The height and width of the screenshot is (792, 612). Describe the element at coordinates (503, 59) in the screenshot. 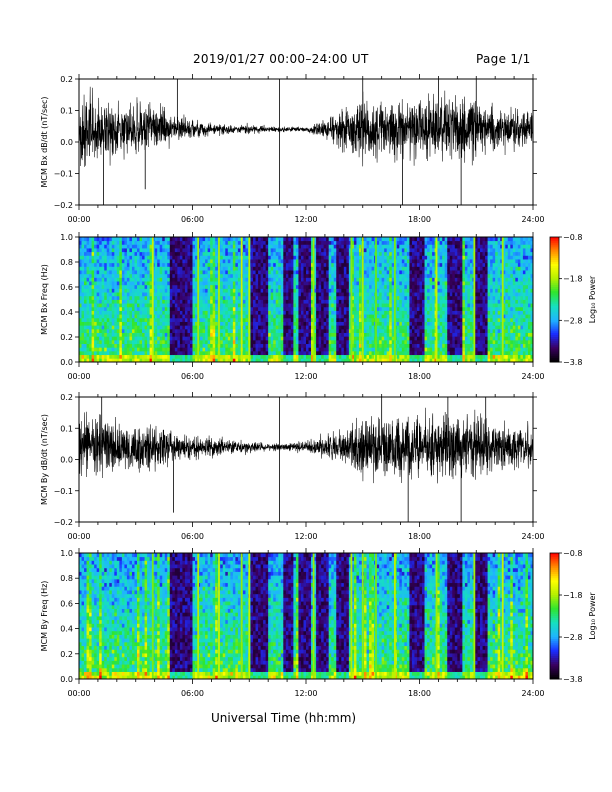

I see `page-number: Page 1/1` at that location.